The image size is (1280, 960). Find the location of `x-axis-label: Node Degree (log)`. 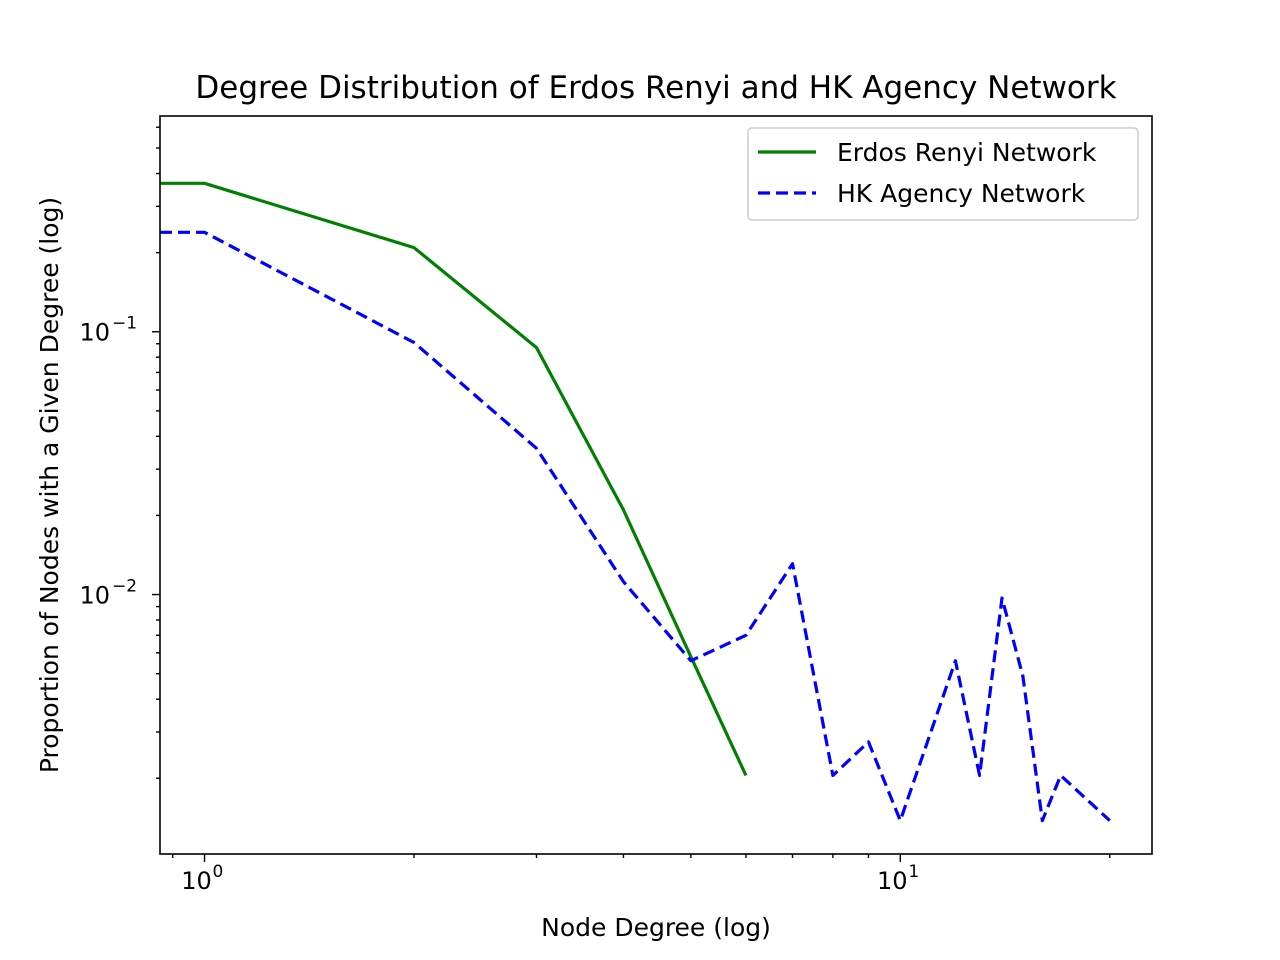

x-axis-label: Node Degree (log) is located at coordinates (656, 927).